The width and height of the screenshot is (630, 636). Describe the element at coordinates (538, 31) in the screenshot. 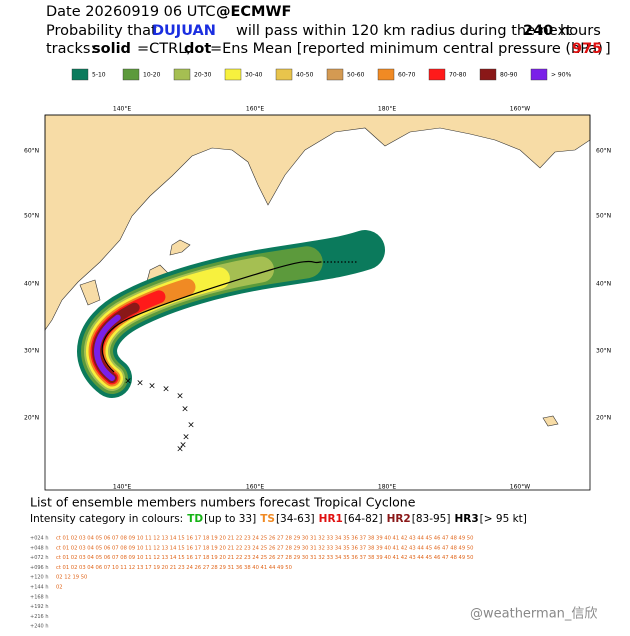

I see `hours: 240` at that location.